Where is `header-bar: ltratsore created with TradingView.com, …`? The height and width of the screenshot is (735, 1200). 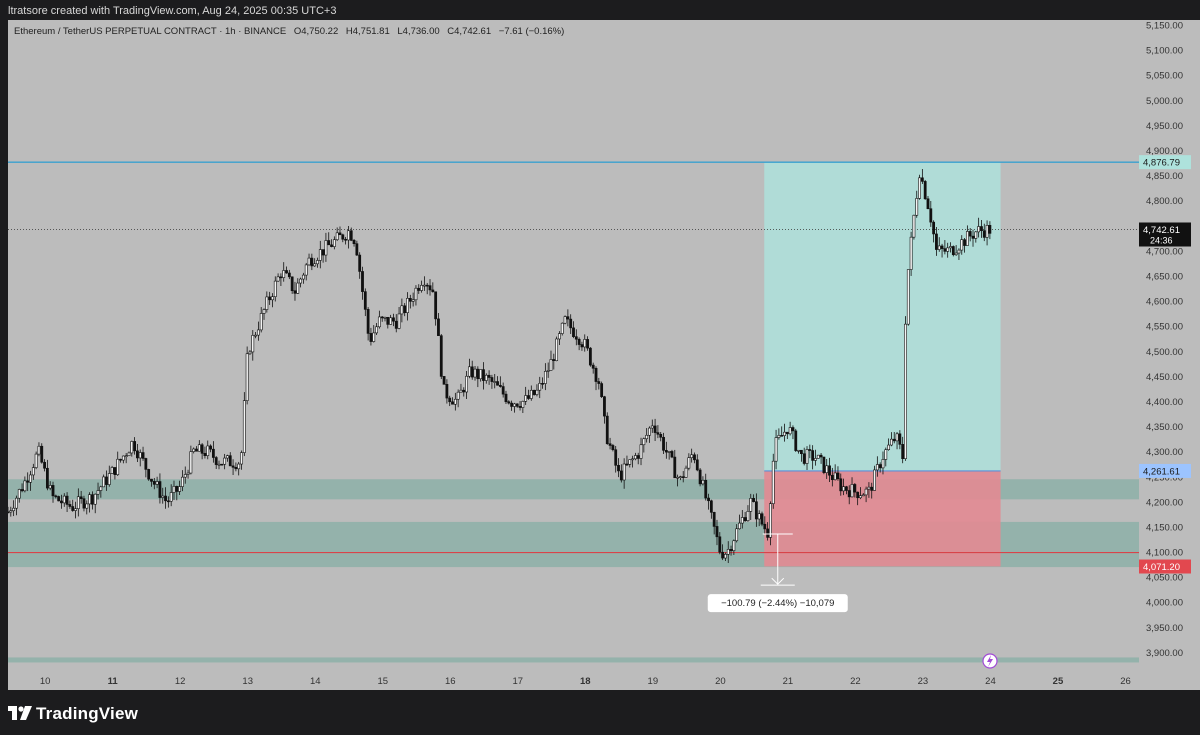
header-bar: ltratsore created with TradingView.com, … is located at coordinates (600, 10).